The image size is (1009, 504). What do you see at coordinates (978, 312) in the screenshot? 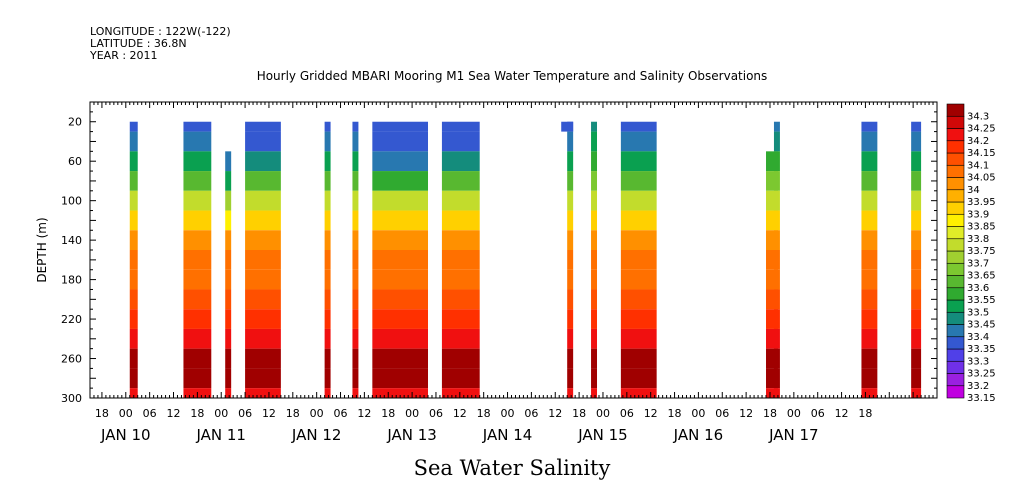
I see `colorbar-label: 33.5` at bounding box center [978, 312].